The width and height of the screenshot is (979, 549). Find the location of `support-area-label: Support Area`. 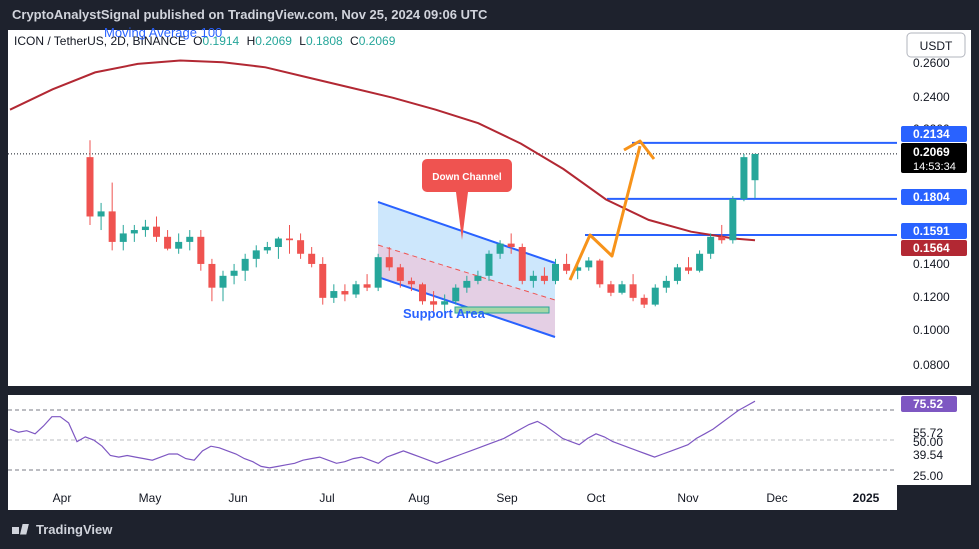

support-area-label: Support Area is located at coordinates (444, 313).